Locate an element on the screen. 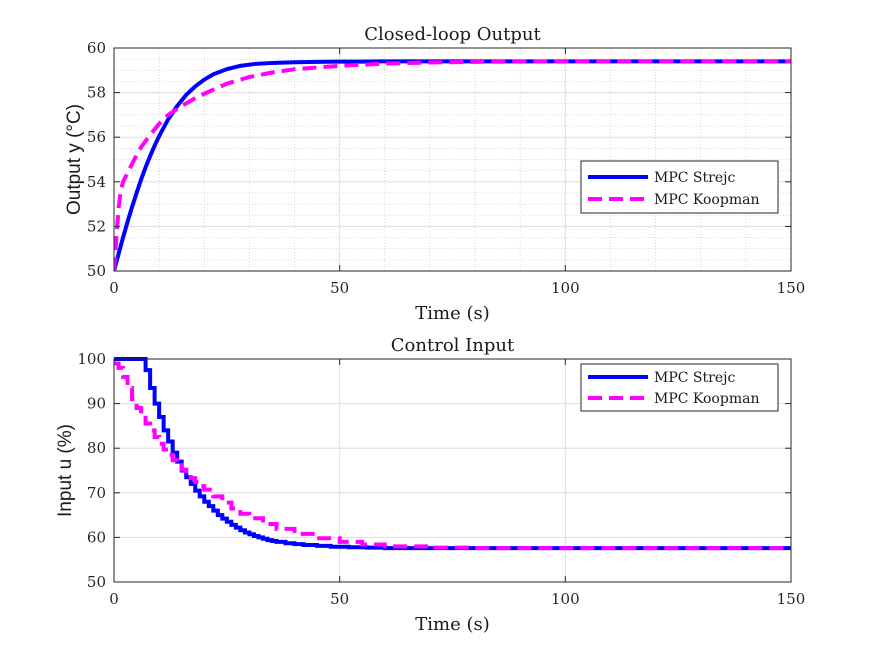 This screenshot has height=656, width=875. y-tick-label: 100 is located at coordinates (91, 359).